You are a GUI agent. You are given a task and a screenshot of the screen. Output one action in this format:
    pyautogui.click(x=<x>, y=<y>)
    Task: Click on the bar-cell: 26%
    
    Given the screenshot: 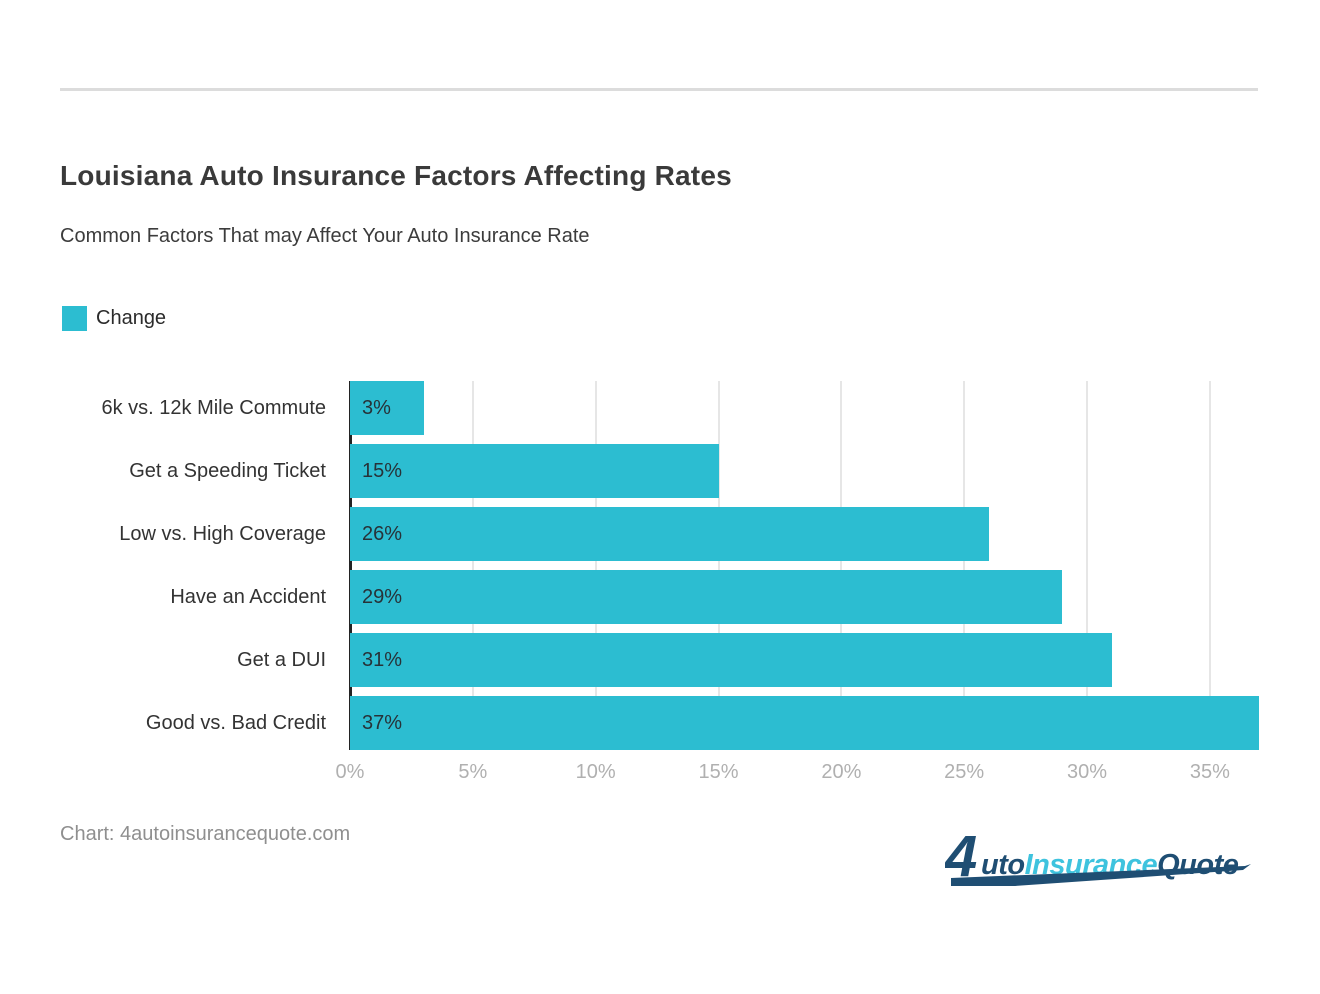 What is the action you would take?
    pyautogui.click(x=804, y=534)
    